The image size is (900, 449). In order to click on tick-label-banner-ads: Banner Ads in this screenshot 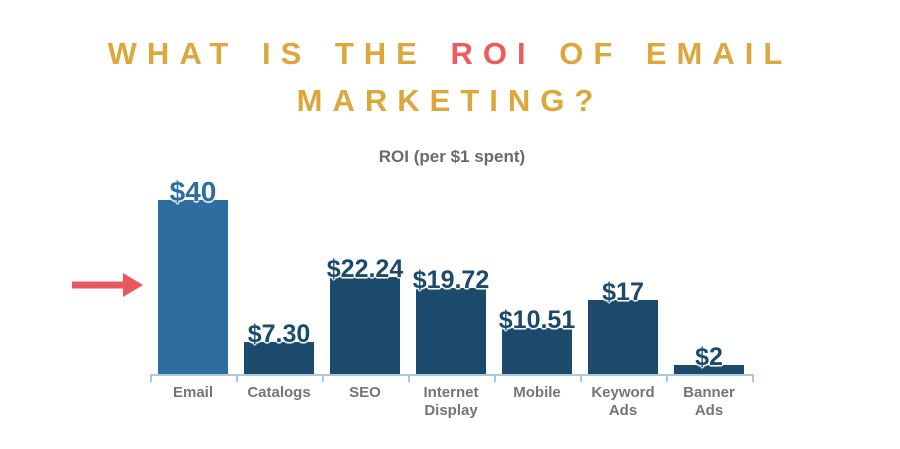, I will do `click(709, 401)`.